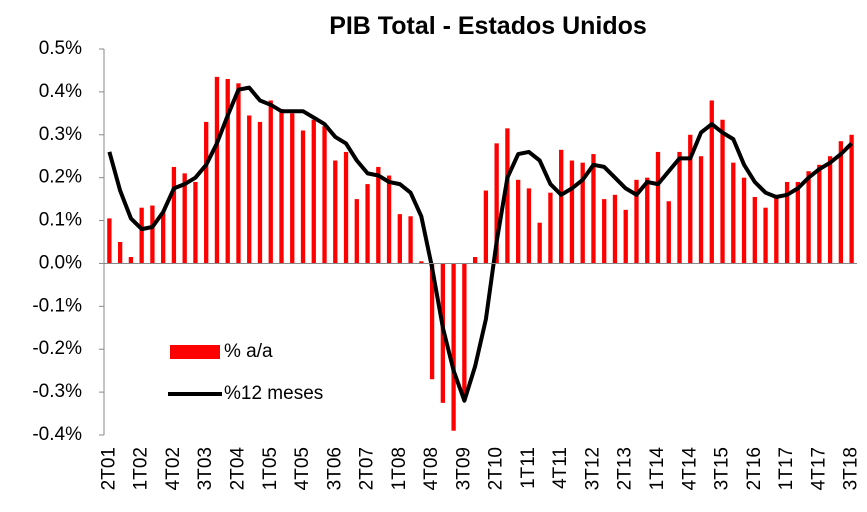  What do you see at coordinates (722, 468) in the screenshot?
I see `x-tick-label: 3T15` at bounding box center [722, 468].